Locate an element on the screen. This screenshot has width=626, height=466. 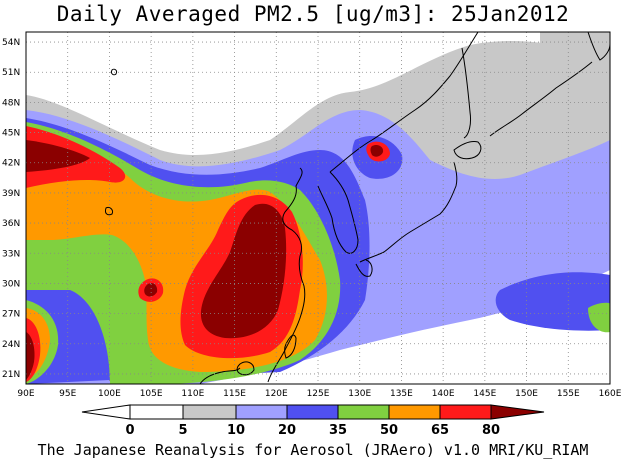
darkred-sw is located at coordinates (30, 356).